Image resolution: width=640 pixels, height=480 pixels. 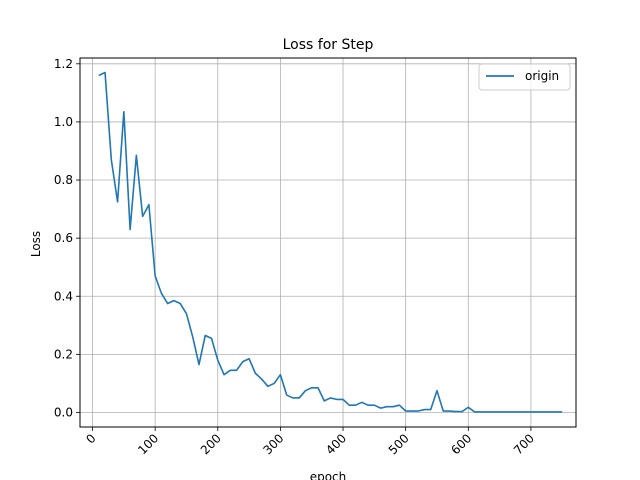 What do you see at coordinates (63, 64) in the screenshot?
I see `y-tick-label: 1.2` at bounding box center [63, 64].